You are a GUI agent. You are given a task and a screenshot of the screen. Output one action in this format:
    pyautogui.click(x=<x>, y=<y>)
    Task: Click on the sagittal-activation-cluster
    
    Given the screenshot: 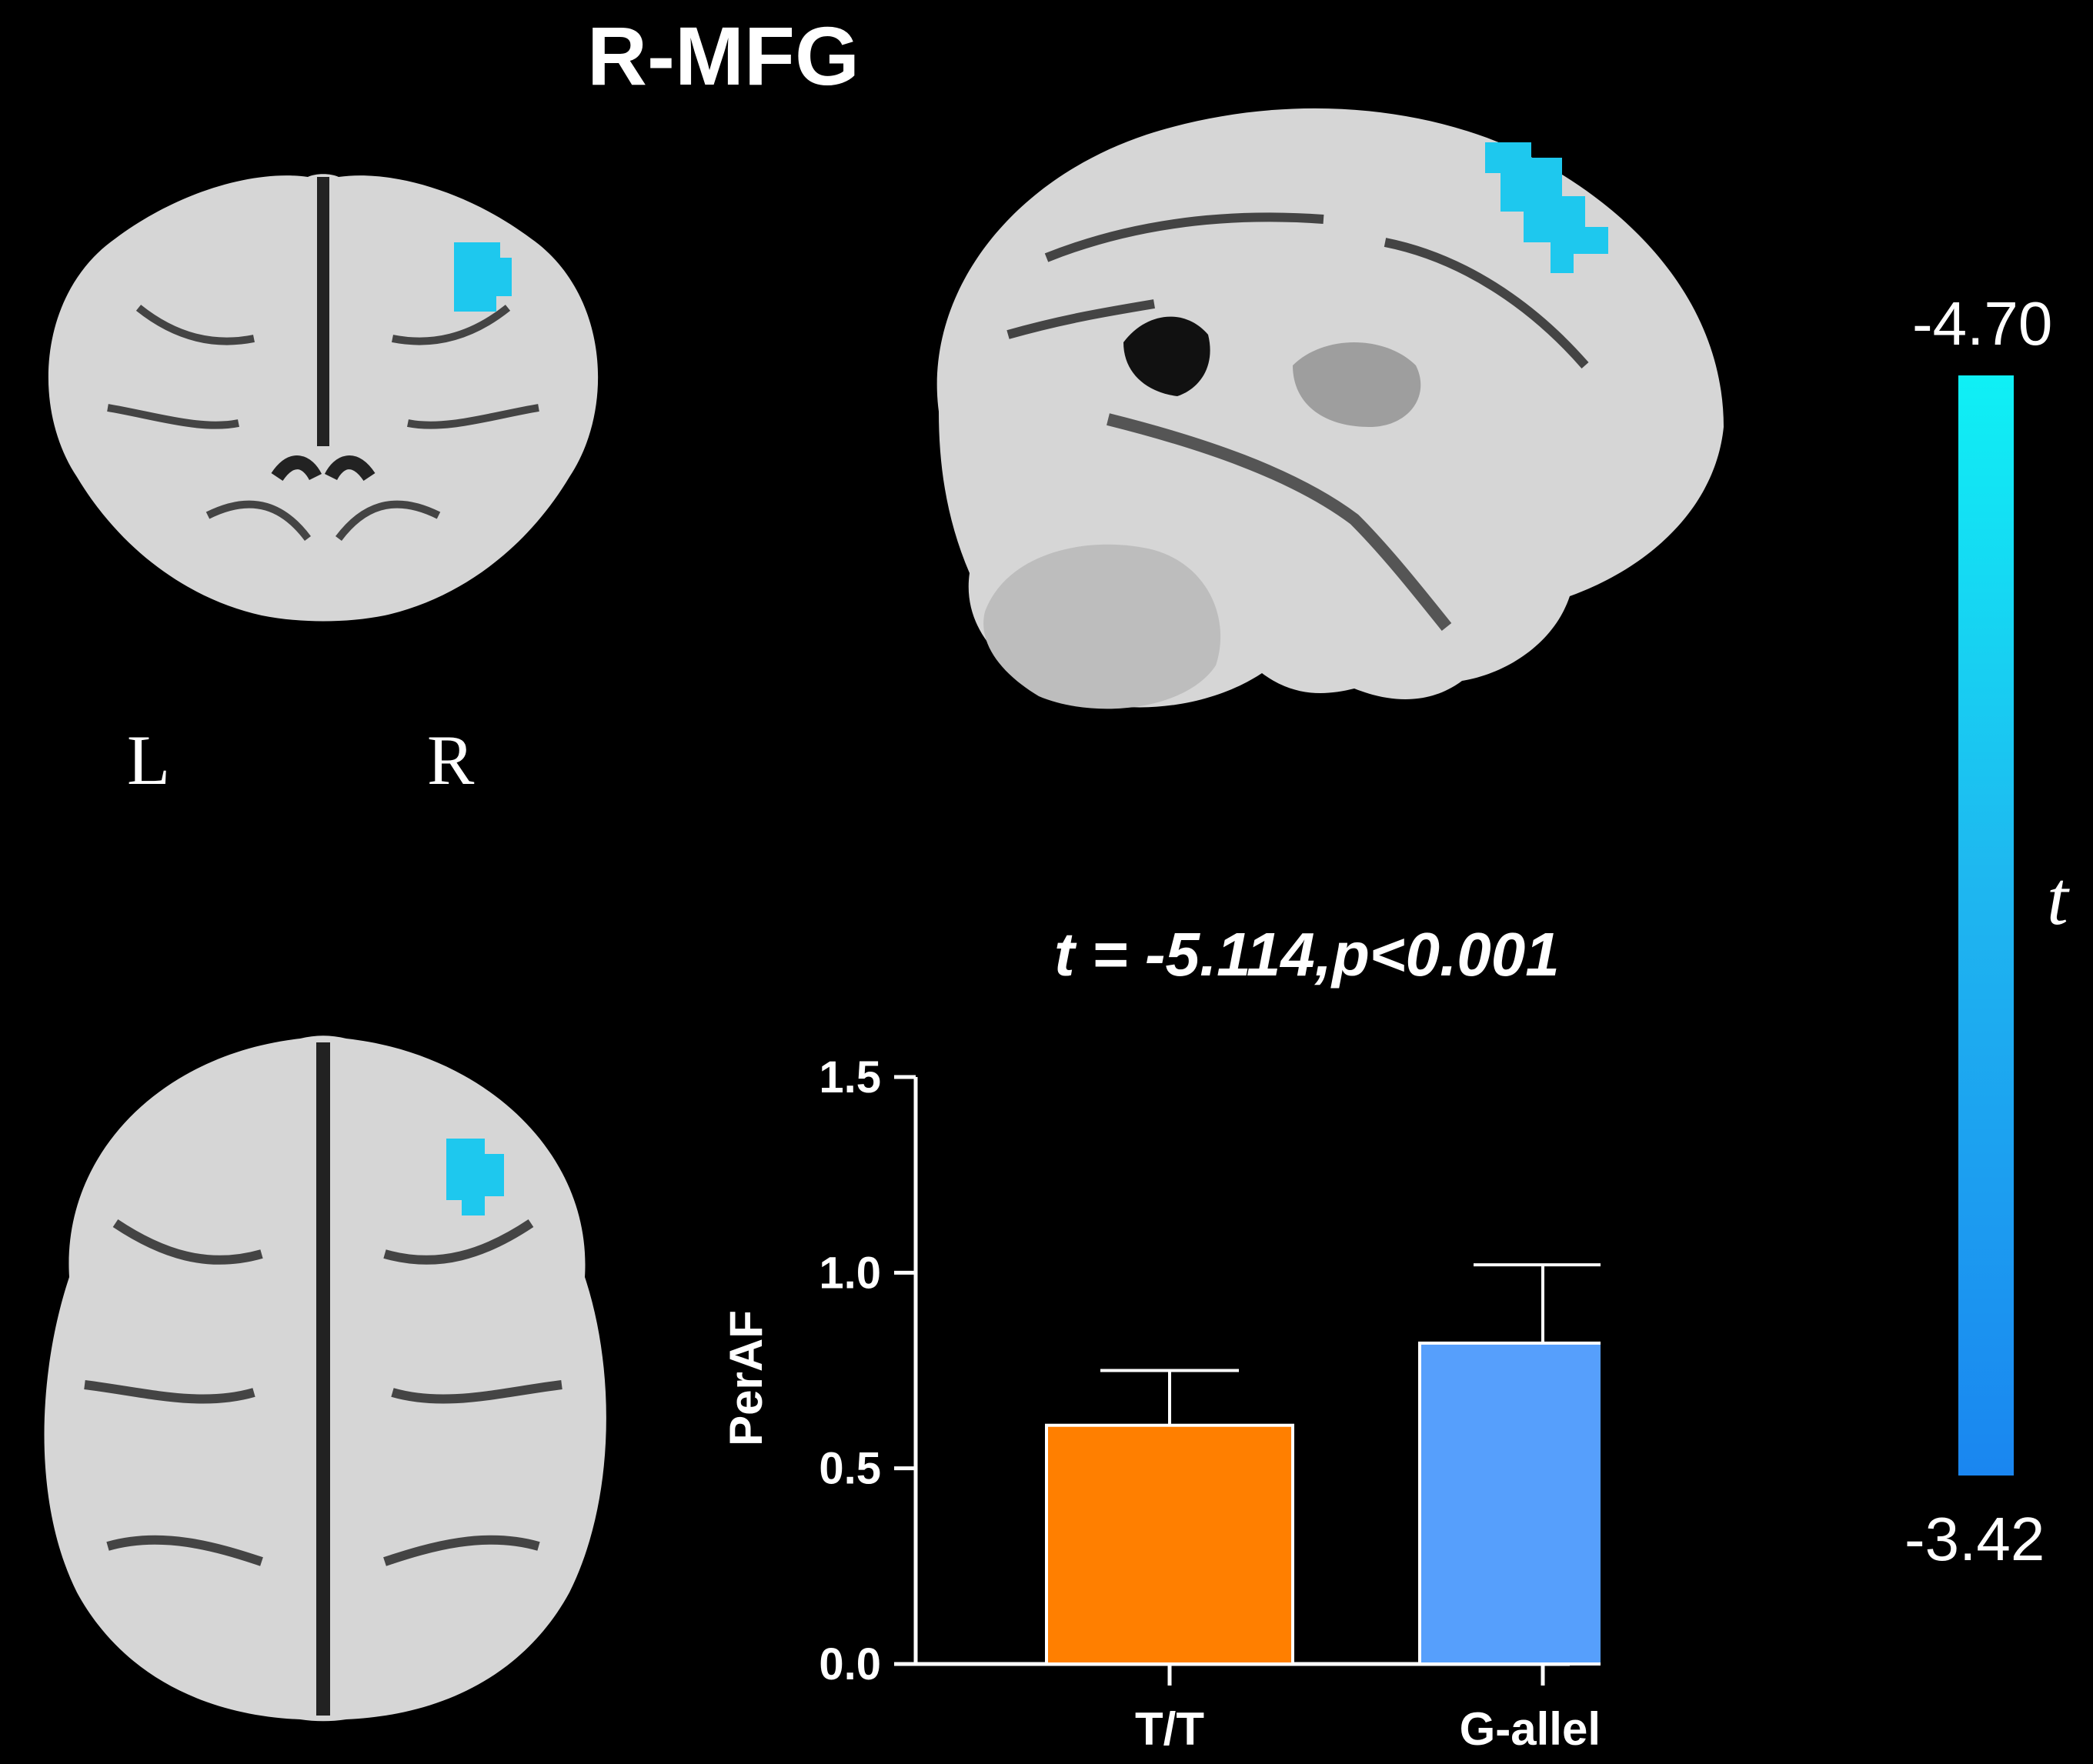 What is the action you would take?
    pyautogui.click(x=1546, y=207)
    